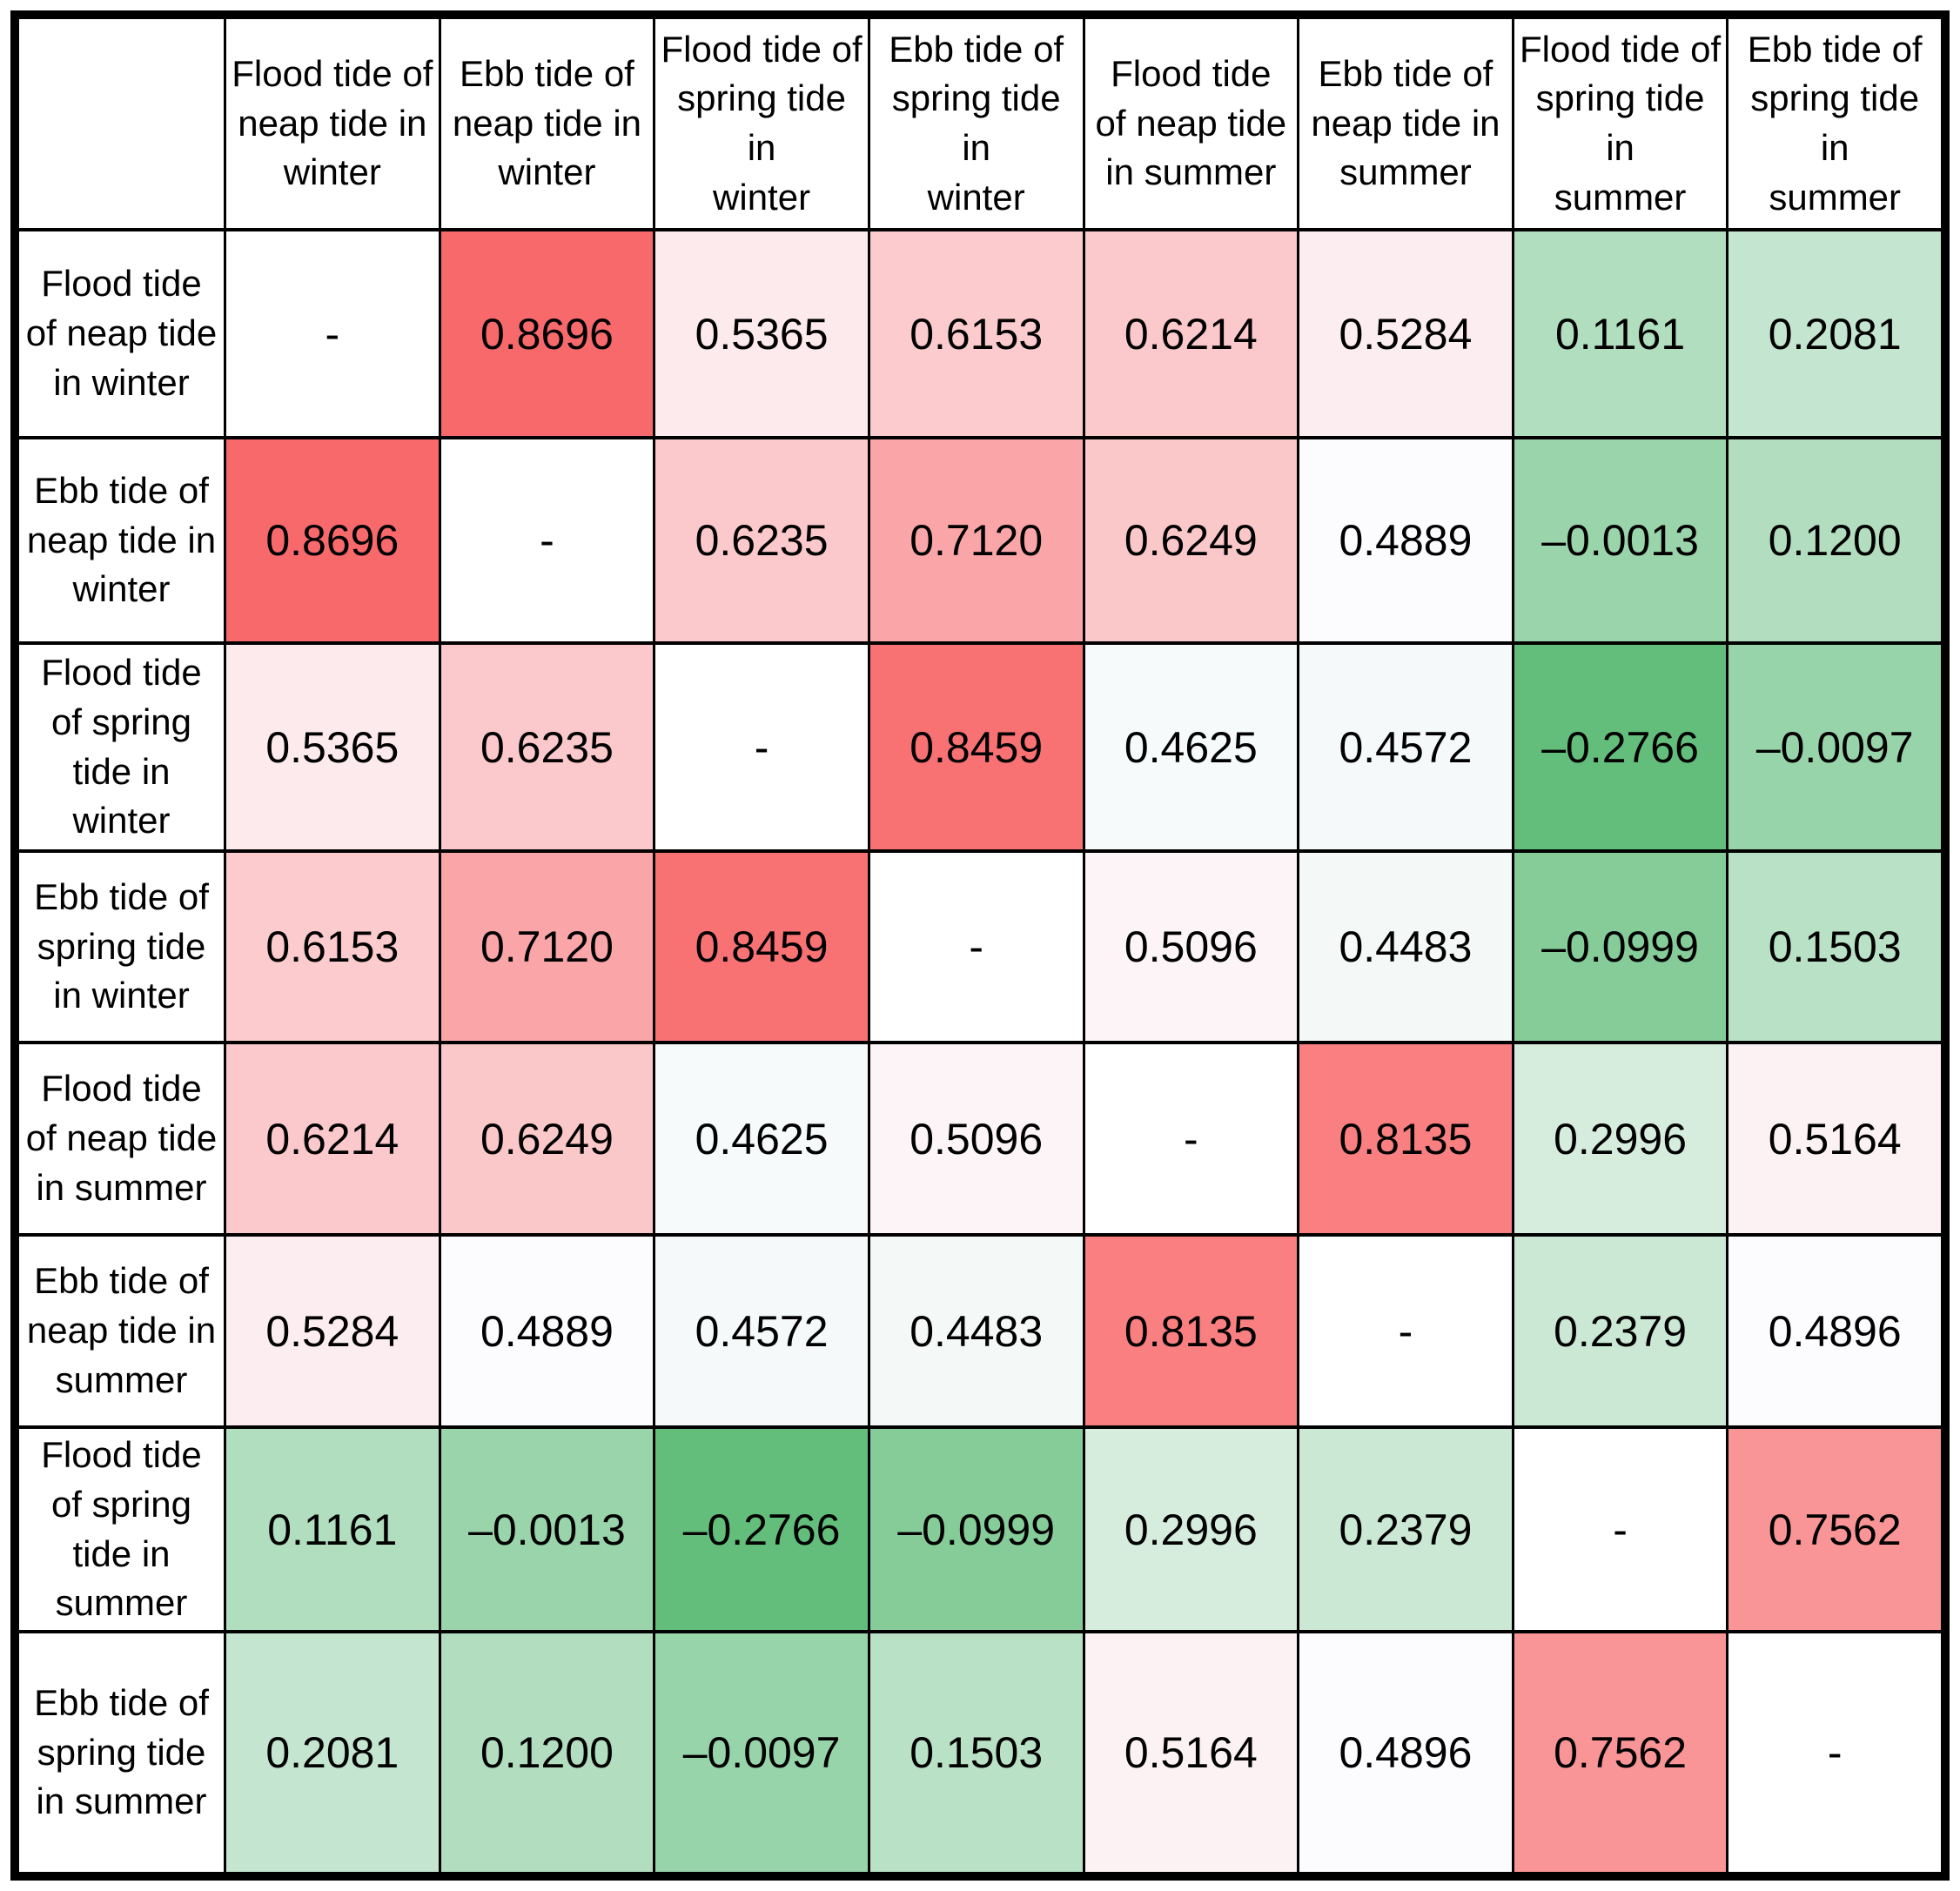  What do you see at coordinates (121, 1137) in the screenshot?
I see `row-header-cell: Flood tide of neap tide in summer` at bounding box center [121, 1137].